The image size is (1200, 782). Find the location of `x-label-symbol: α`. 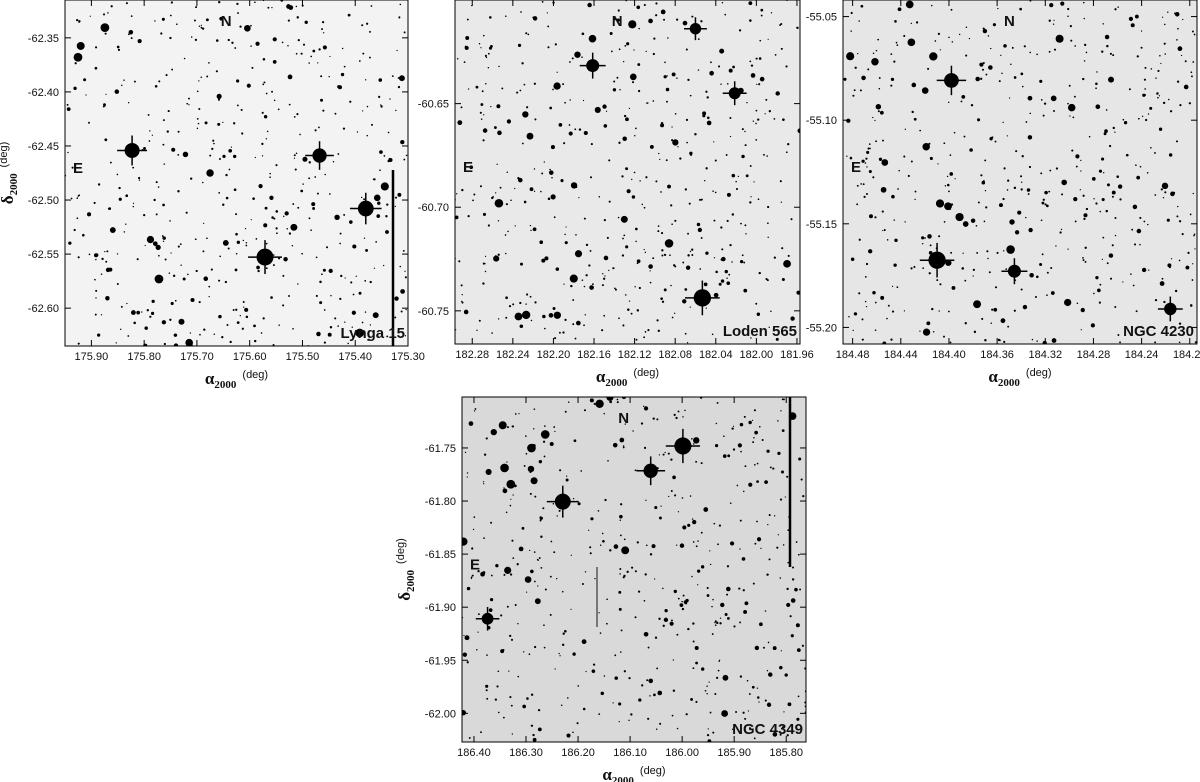

x-label-symbol: α is located at coordinates (607, 773).